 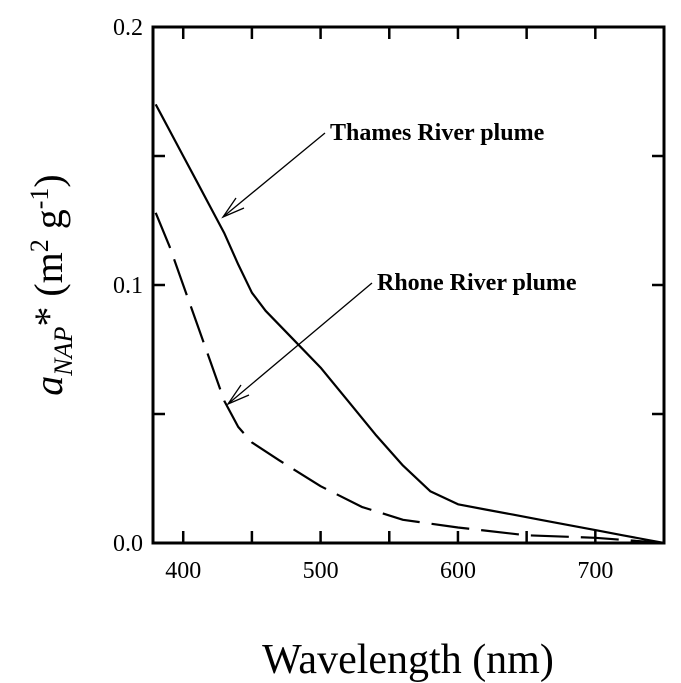 I want to click on y-axis-label: aNAP* (m2 g-1), so click(x=51, y=285).